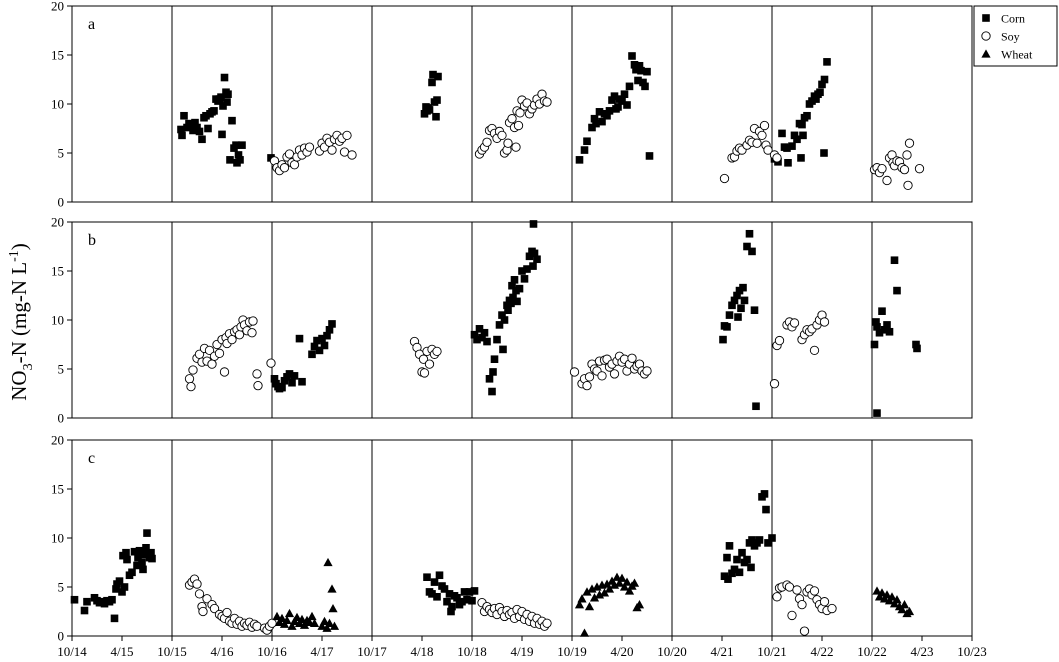 This screenshot has height=662, width=1059. What do you see at coordinates (551, 121) in the screenshot?
I see `points` at bounding box center [551, 121].